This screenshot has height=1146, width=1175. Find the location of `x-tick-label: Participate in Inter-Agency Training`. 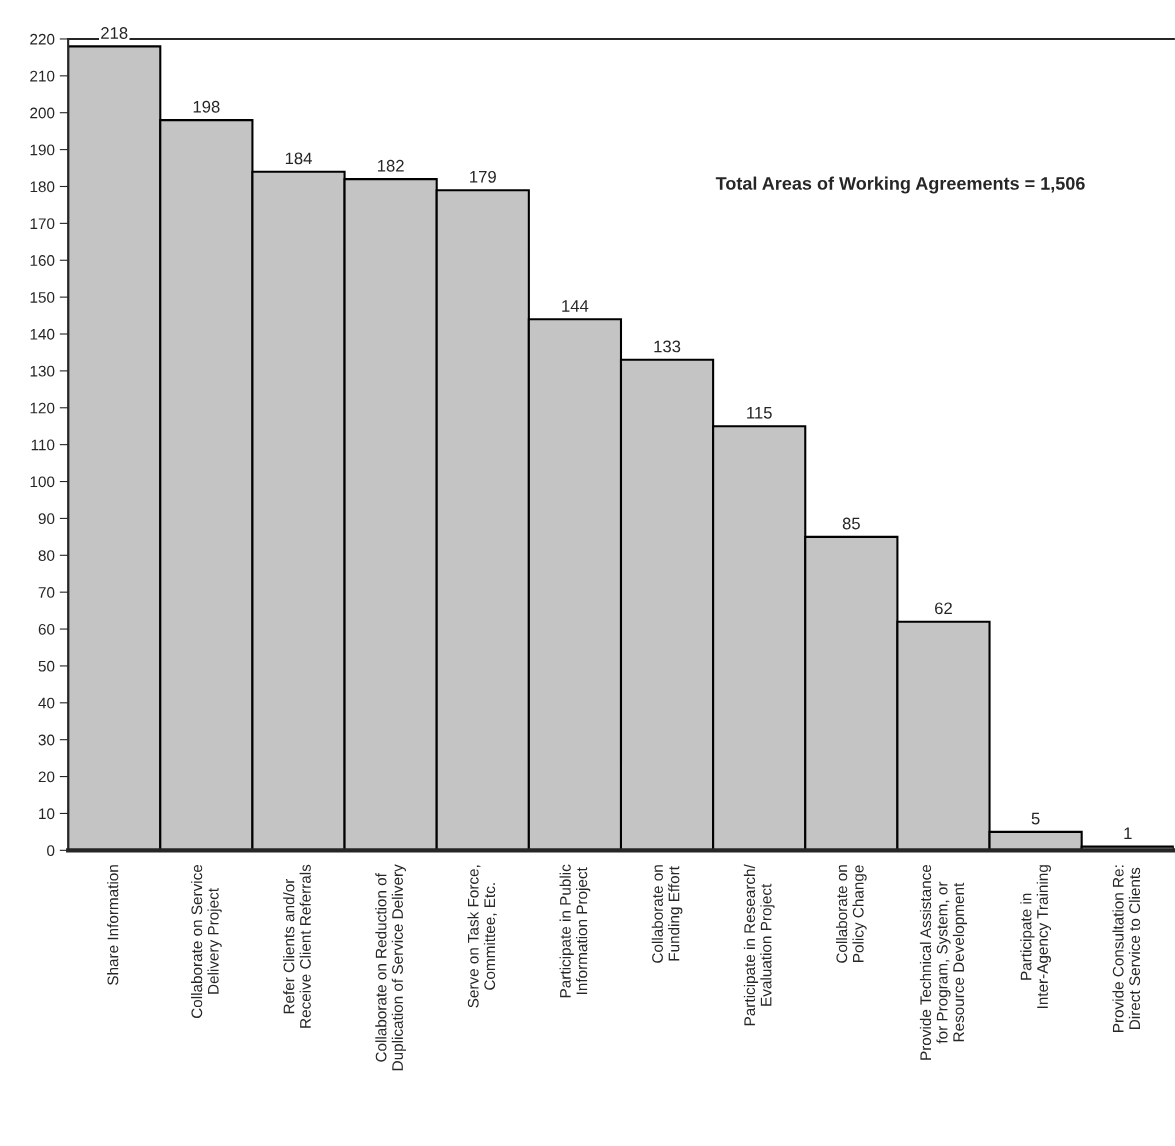

x-tick-label: Participate in Inter-Agency Training is located at coordinates (1035, 937).